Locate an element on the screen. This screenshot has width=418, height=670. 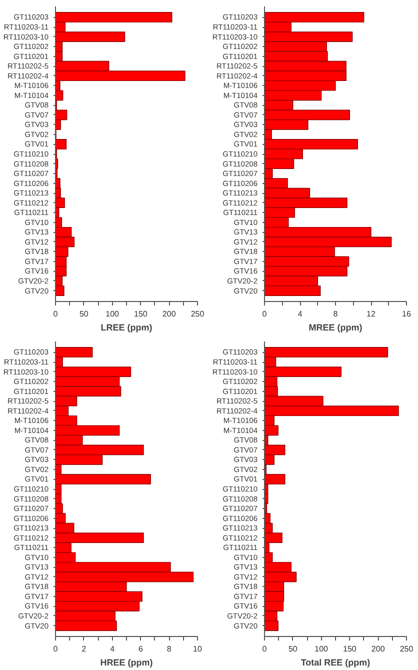
x-tick-label: 2 is located at coordinates (84, 649).